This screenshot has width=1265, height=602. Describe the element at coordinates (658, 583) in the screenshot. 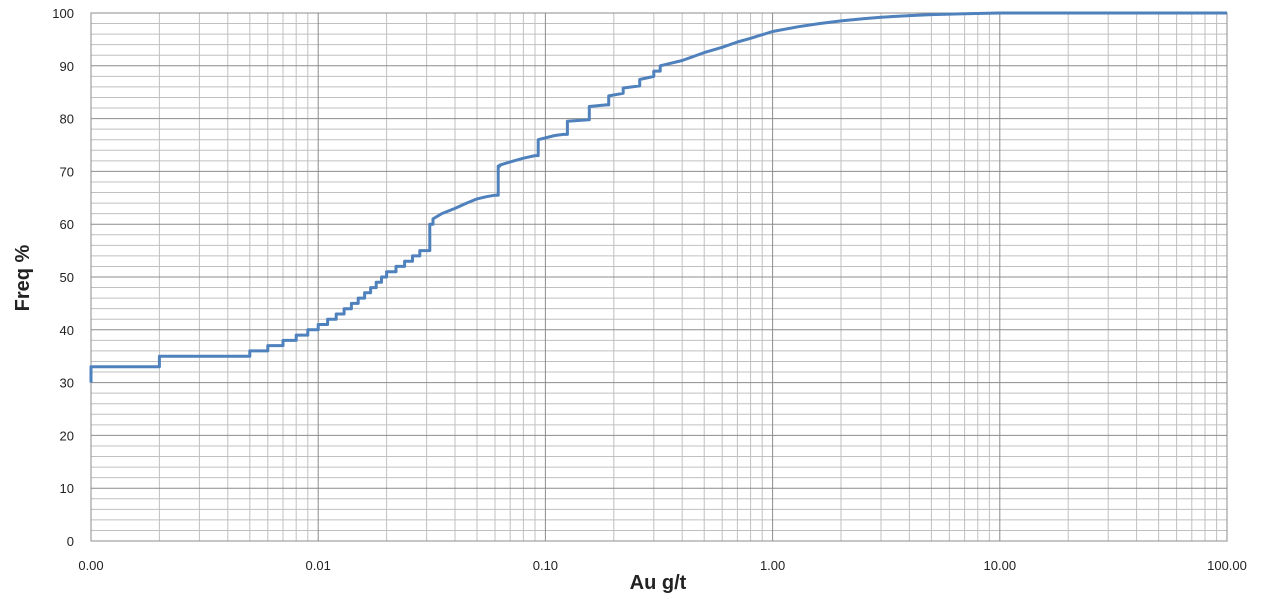

I see `x-axis-title: Au g/t` at that location.